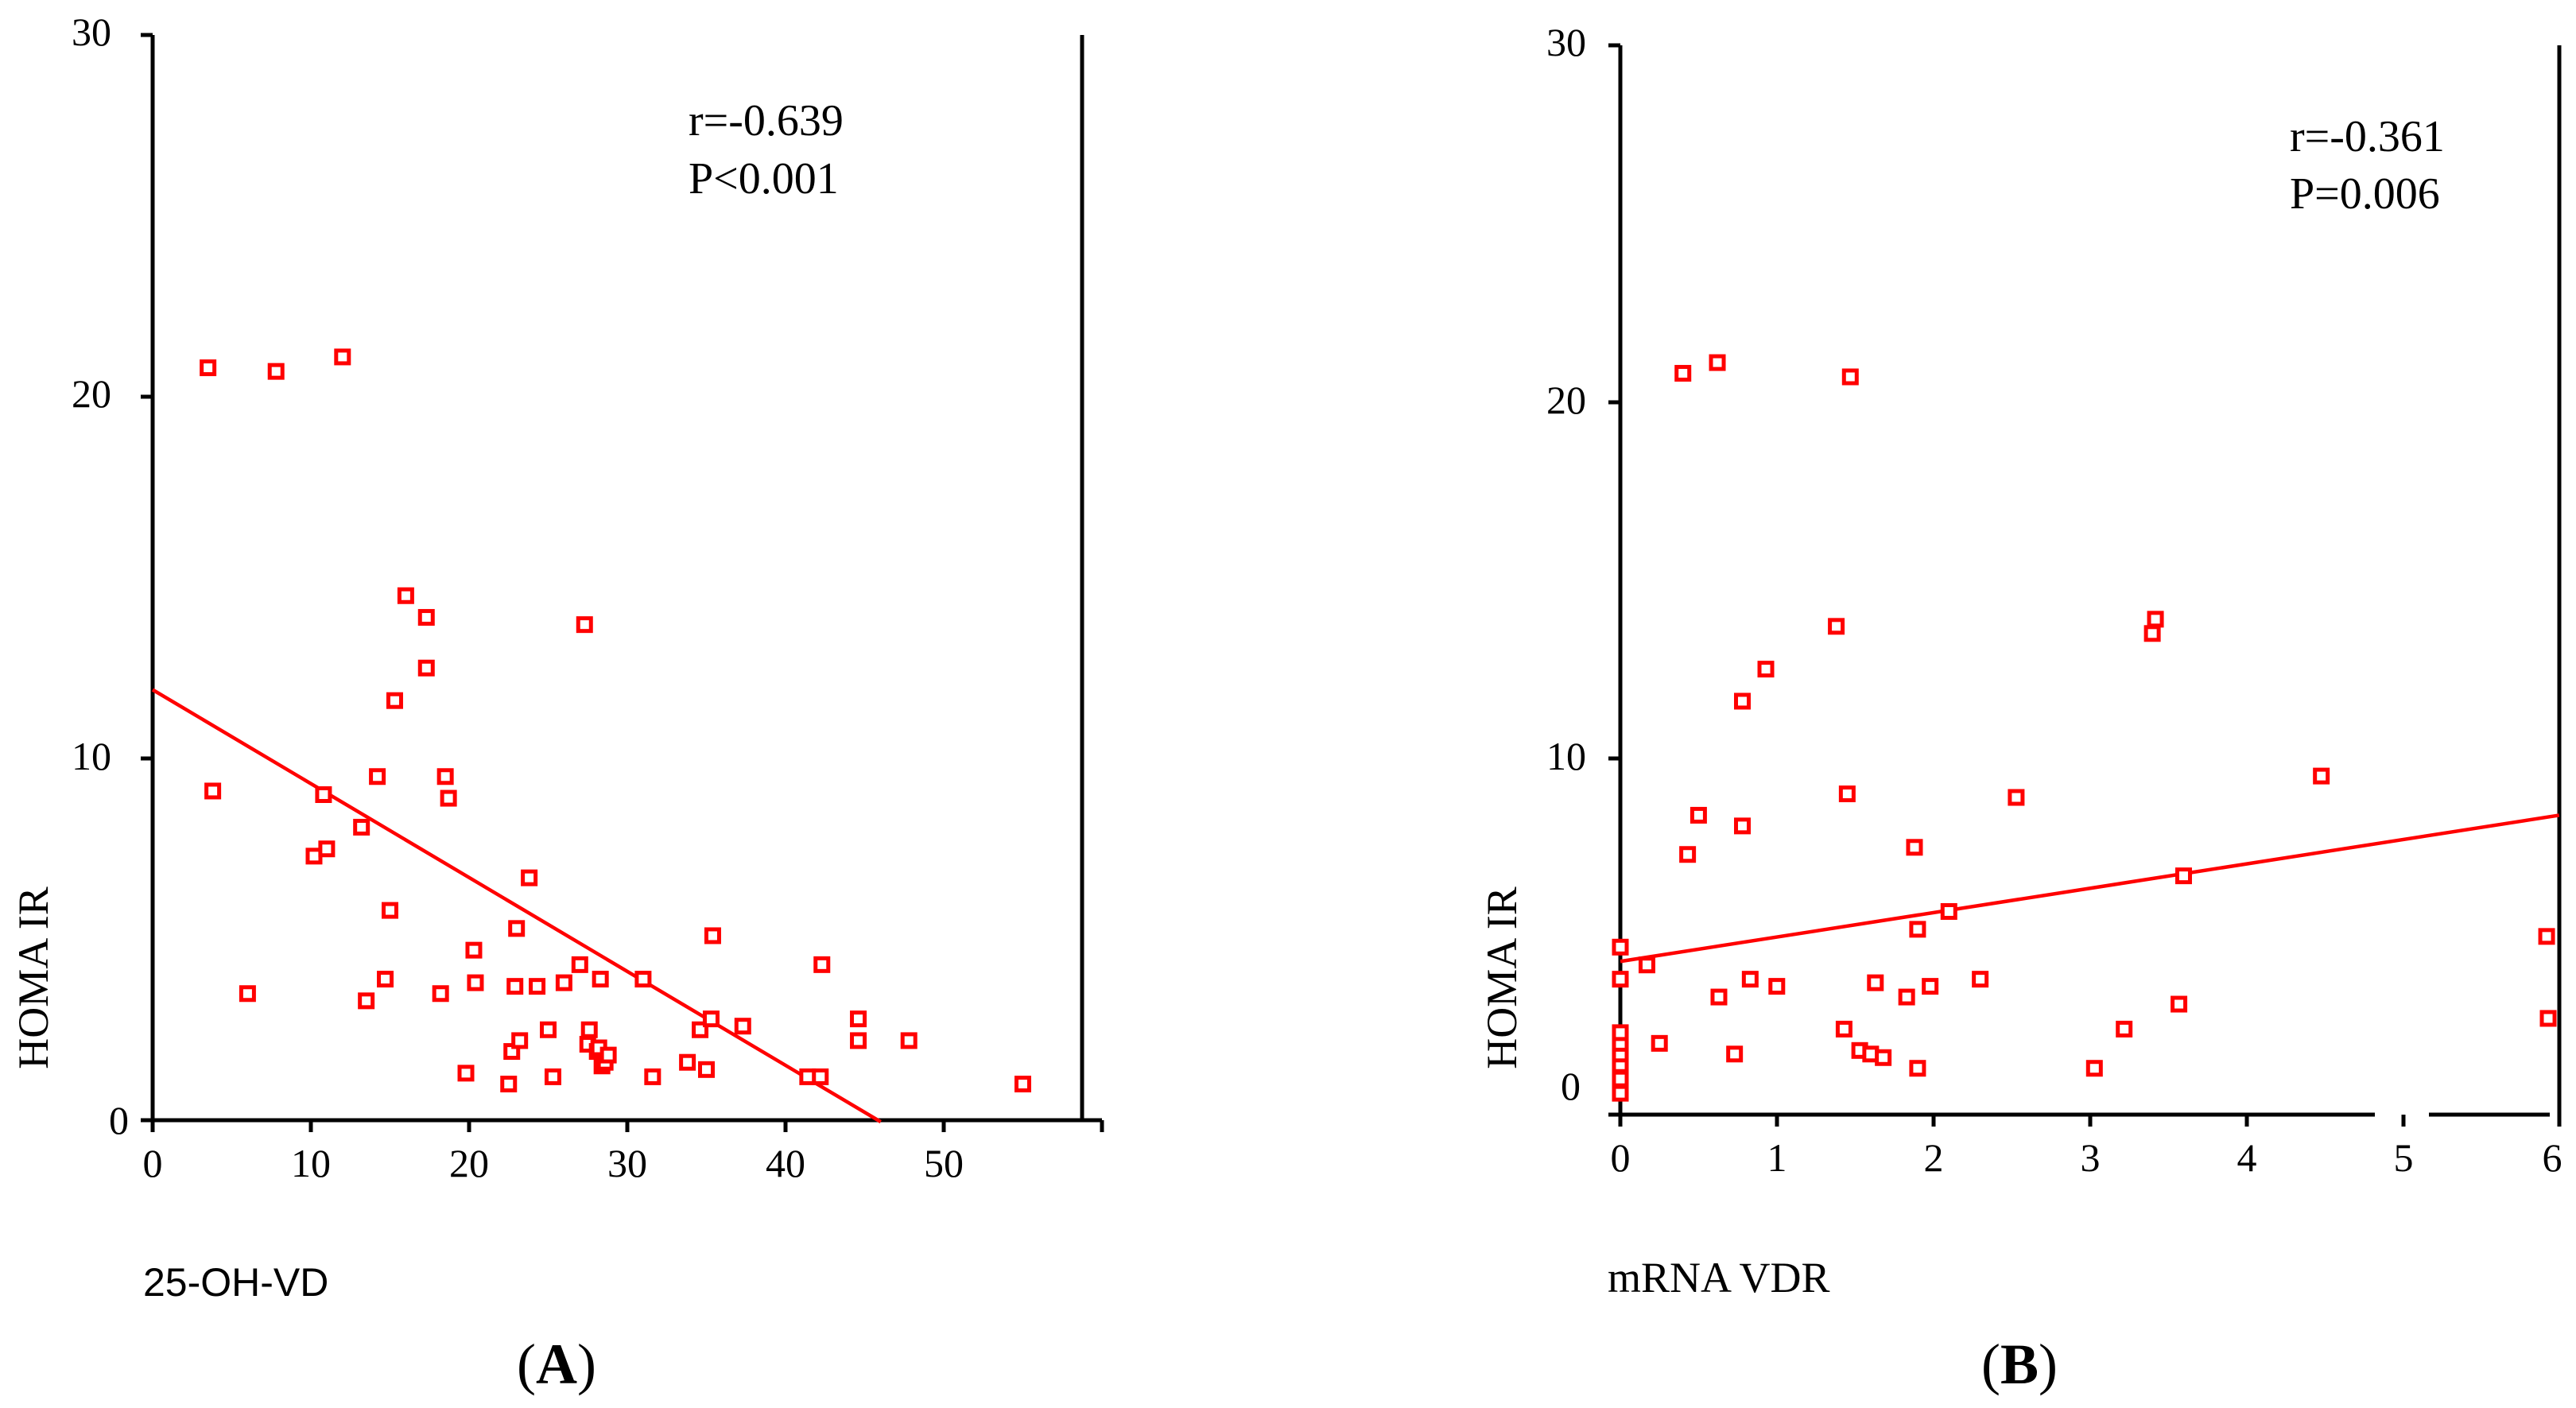  Describe the element at coordinates (786, 1163) in the screenshot. I see `panel-a-x-tick-label-4: 40` at that location.